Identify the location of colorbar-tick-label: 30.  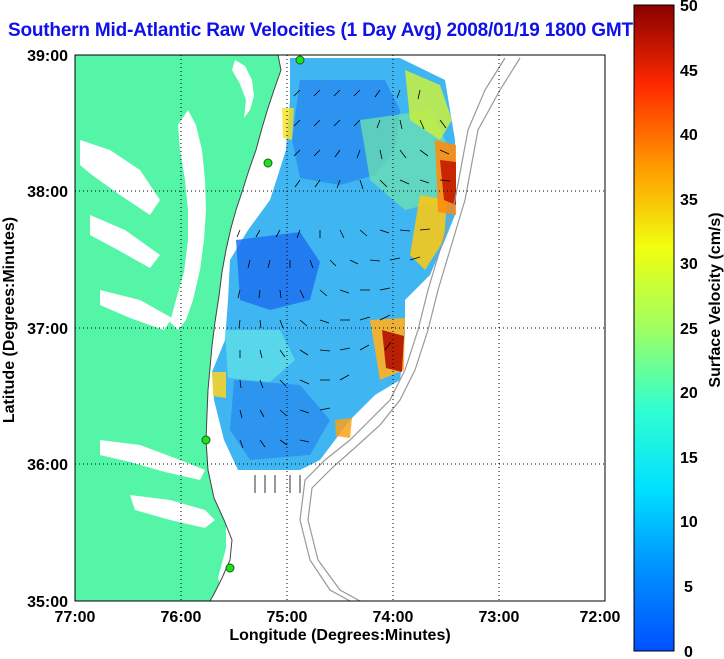
(689, 264).